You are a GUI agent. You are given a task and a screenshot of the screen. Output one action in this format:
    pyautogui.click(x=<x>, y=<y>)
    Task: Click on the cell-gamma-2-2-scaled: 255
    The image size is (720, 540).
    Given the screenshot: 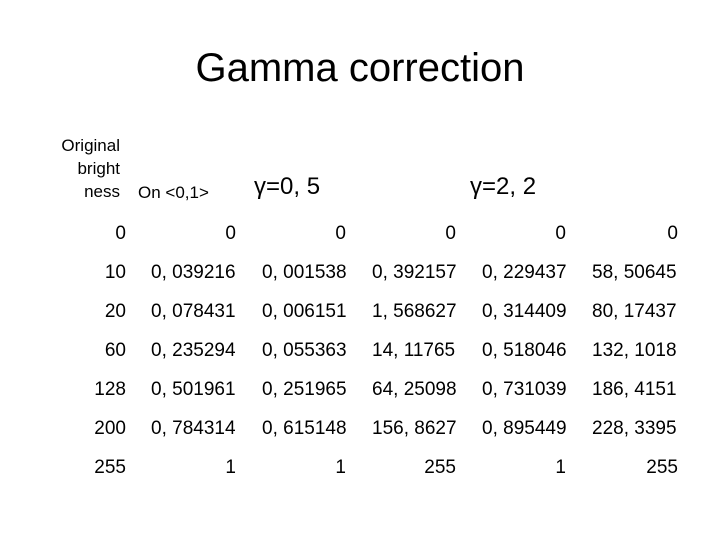 What is the action you would take?
    pyautogui.click(x=662, y=467)
    